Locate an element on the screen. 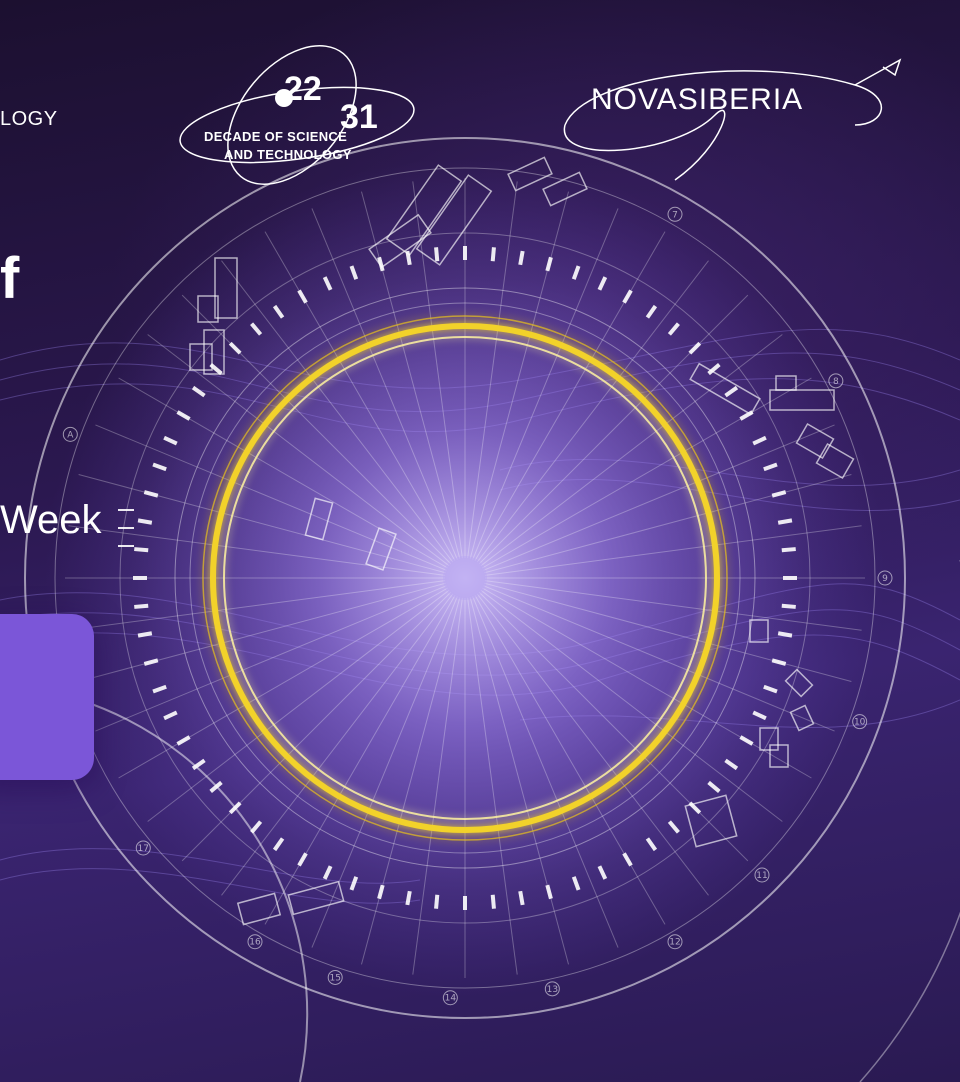 This screenshot has height=1082, width=960. dial-marker-label: A is located at coordinates (70, 435).